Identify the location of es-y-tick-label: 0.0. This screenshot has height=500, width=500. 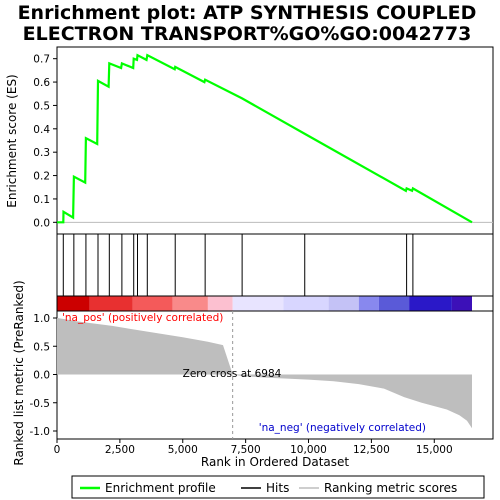
(41, 223).